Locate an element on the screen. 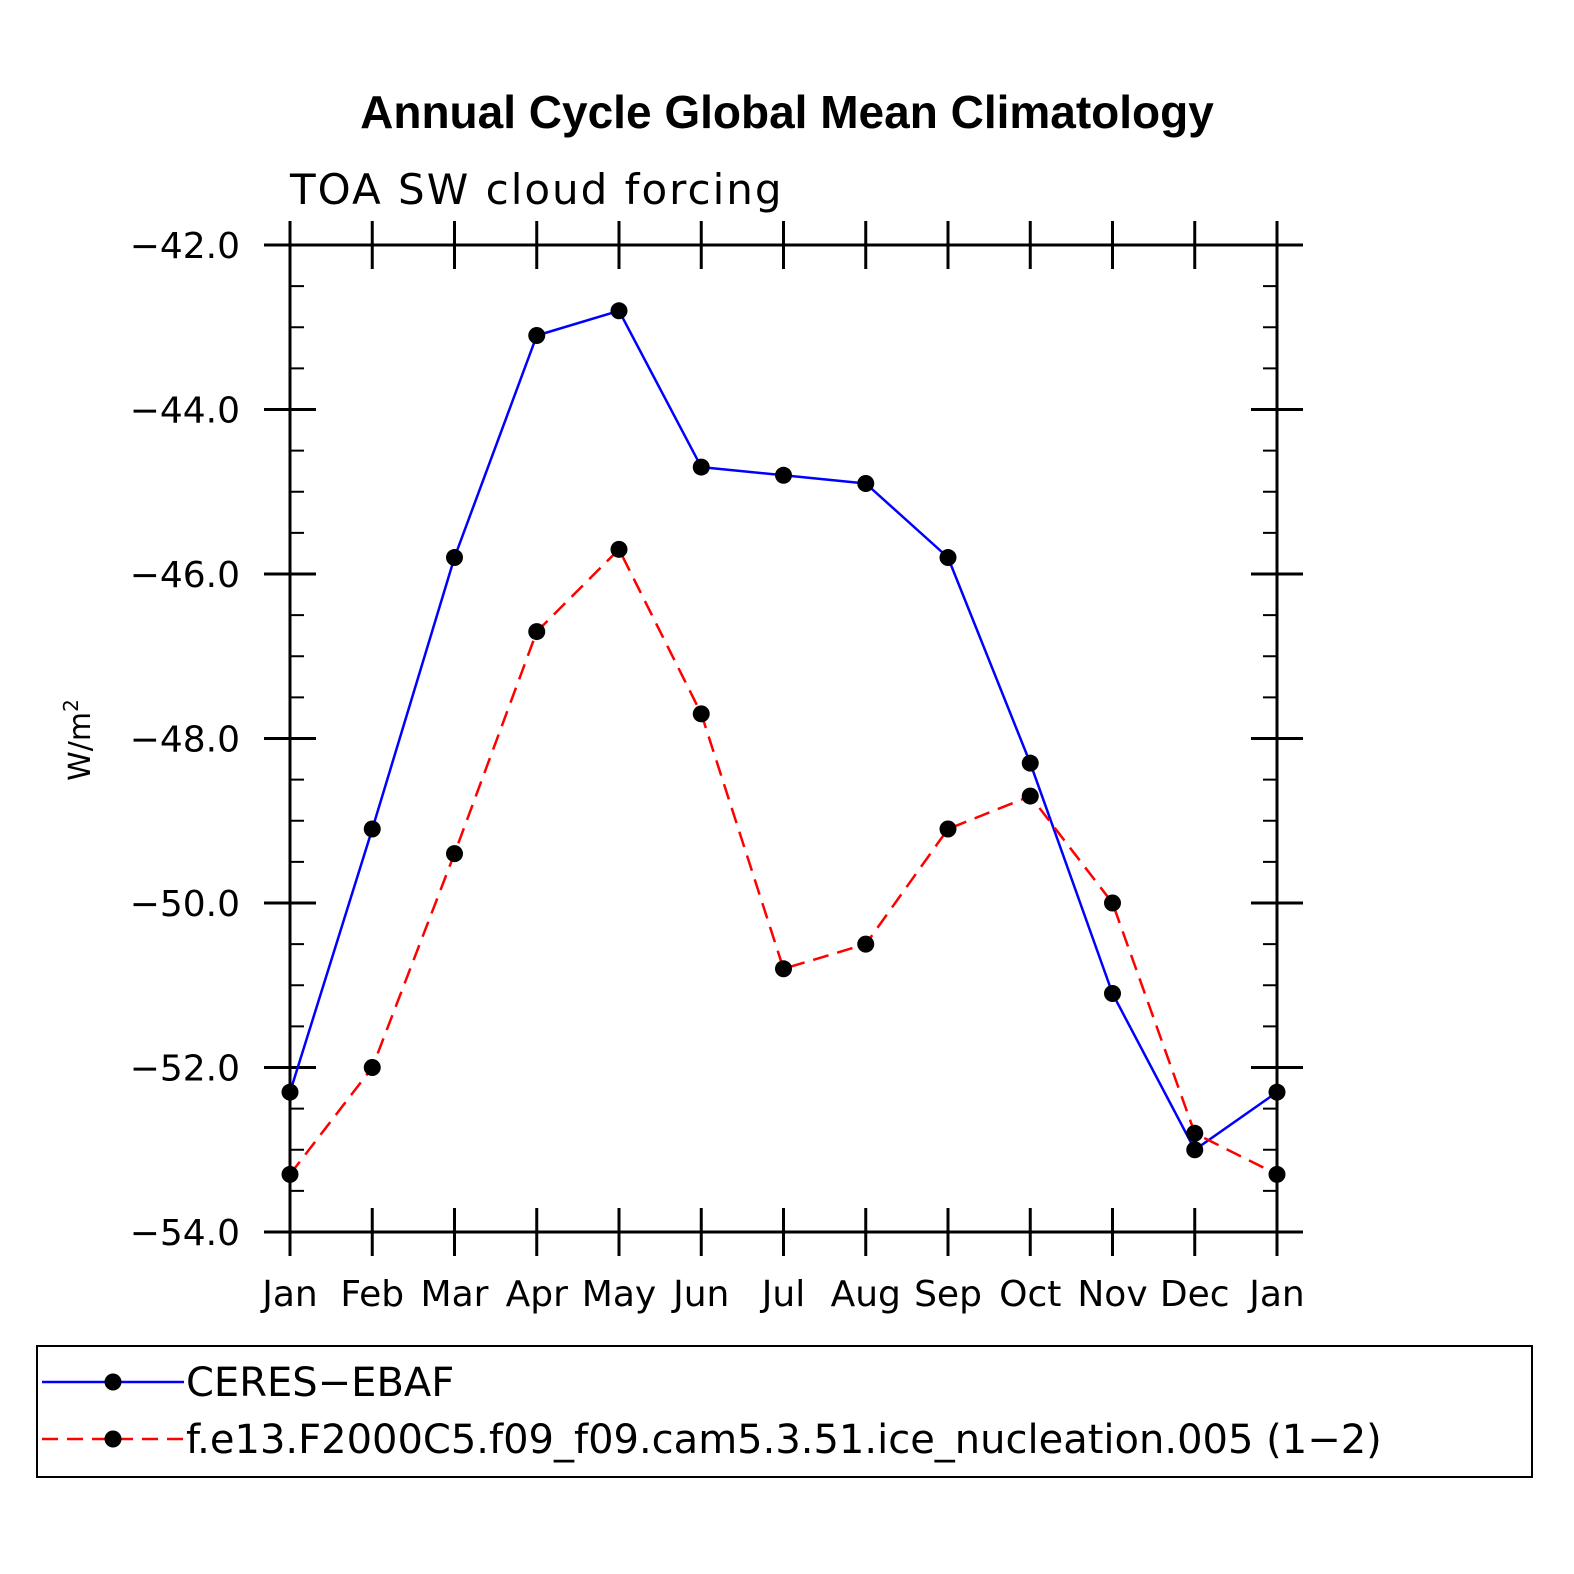 This screenshot has height=1574, width=1574. x-tick-labels: Jan Feb Mar Apr May Jun Jul Aug Sep Oct Nov Dec Jan is located at coordinates (782, 1294).